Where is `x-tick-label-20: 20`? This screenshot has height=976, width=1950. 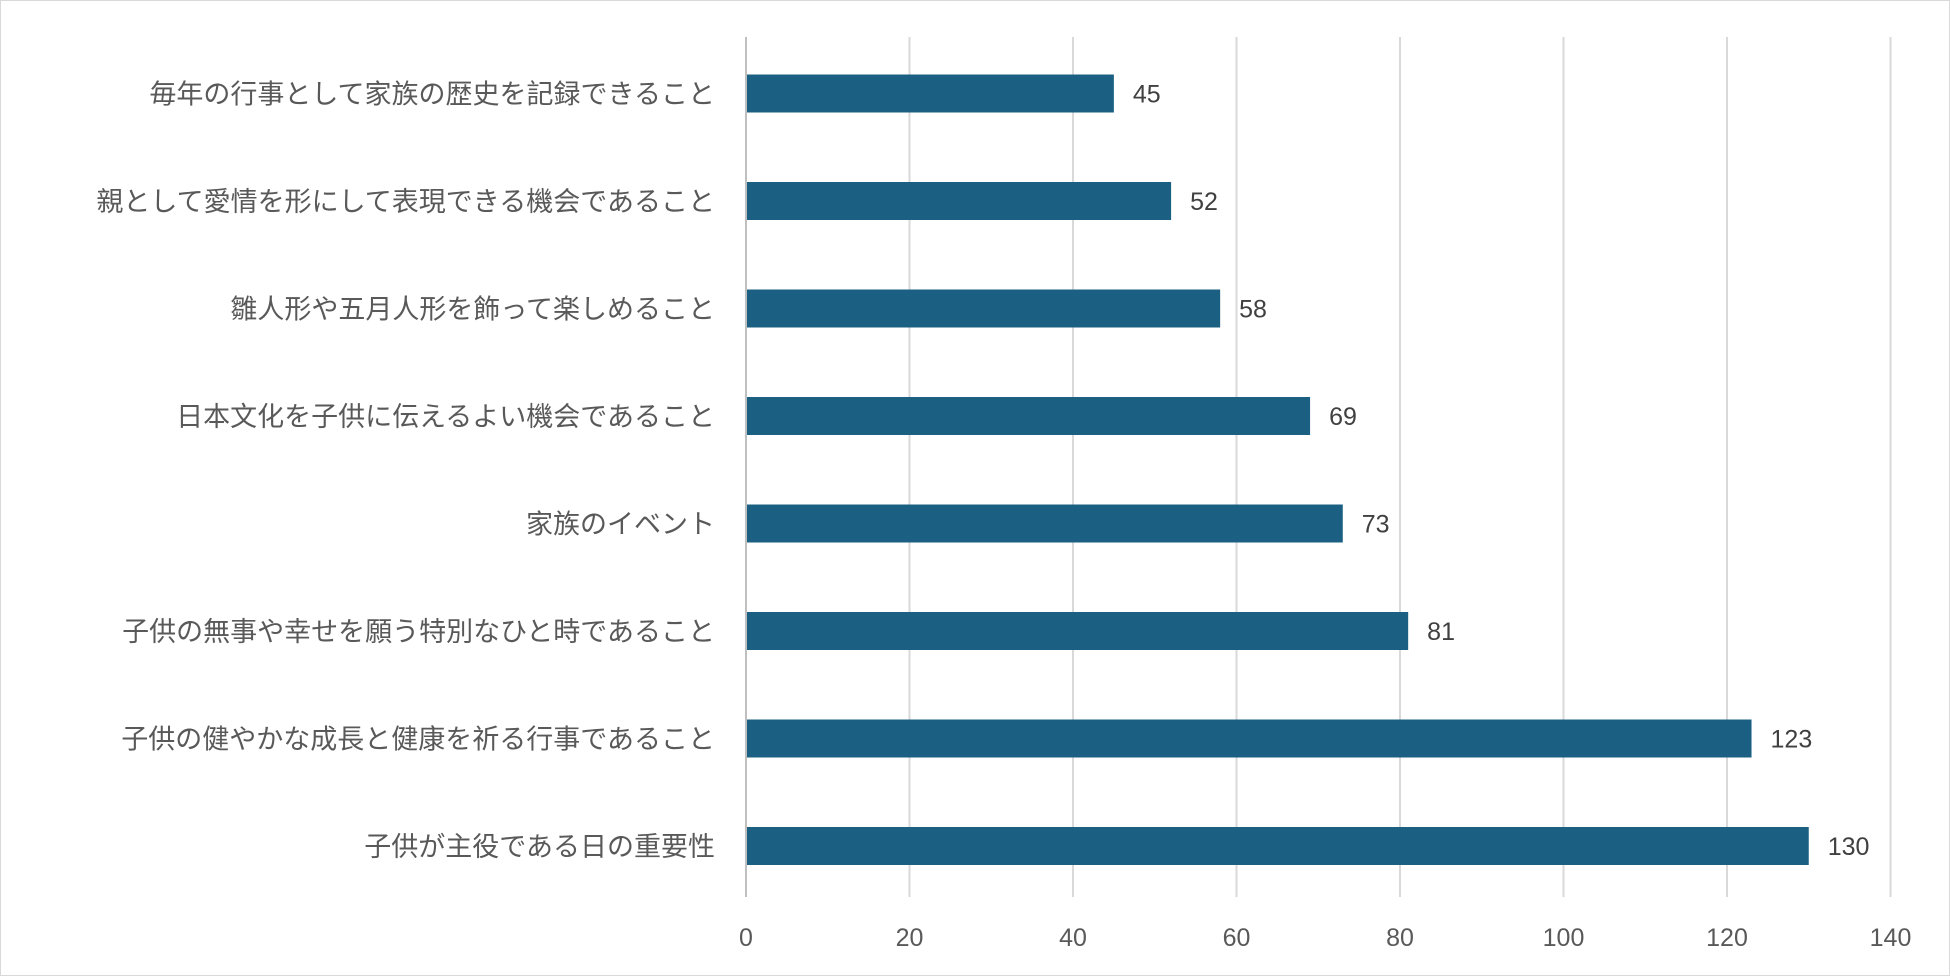 x-tick-label-20: 20 is located at coordinates (910, 938).